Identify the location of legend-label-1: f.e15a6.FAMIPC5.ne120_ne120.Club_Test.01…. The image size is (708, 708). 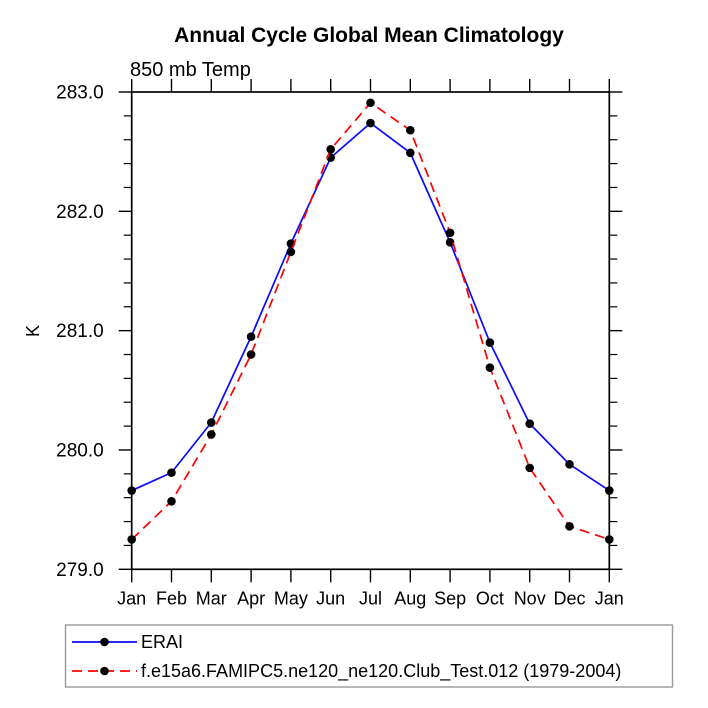
(381, 671).